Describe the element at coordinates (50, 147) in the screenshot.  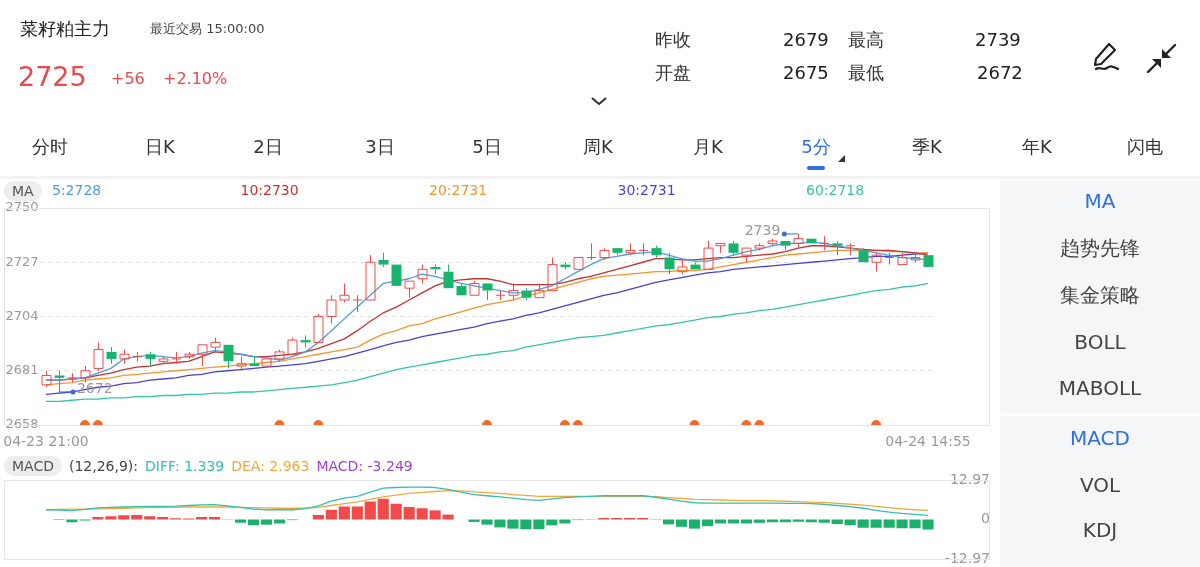
I see `text: 分时` at that location.